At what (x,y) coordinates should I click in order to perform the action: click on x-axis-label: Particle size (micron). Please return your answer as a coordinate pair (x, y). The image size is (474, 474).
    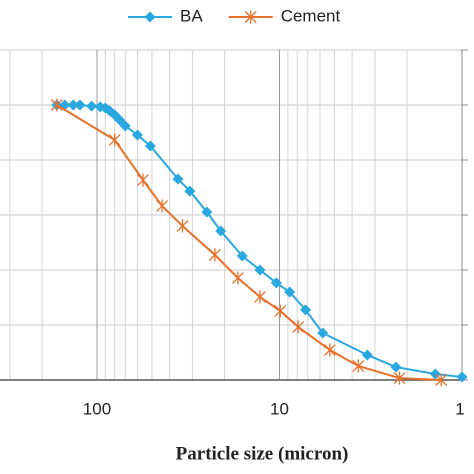
    Looking at the image, I should click on (262, 453).